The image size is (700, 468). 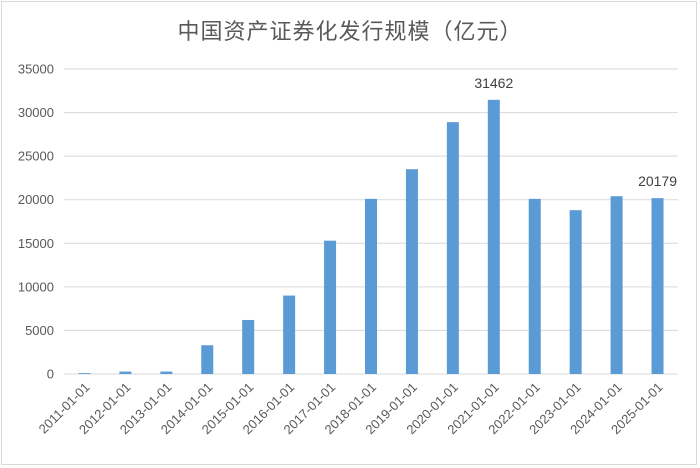 What do you see at coordinates (493, 83) in the screenshot?
I see `data-label: 31462` at bounding box center [493, 83].